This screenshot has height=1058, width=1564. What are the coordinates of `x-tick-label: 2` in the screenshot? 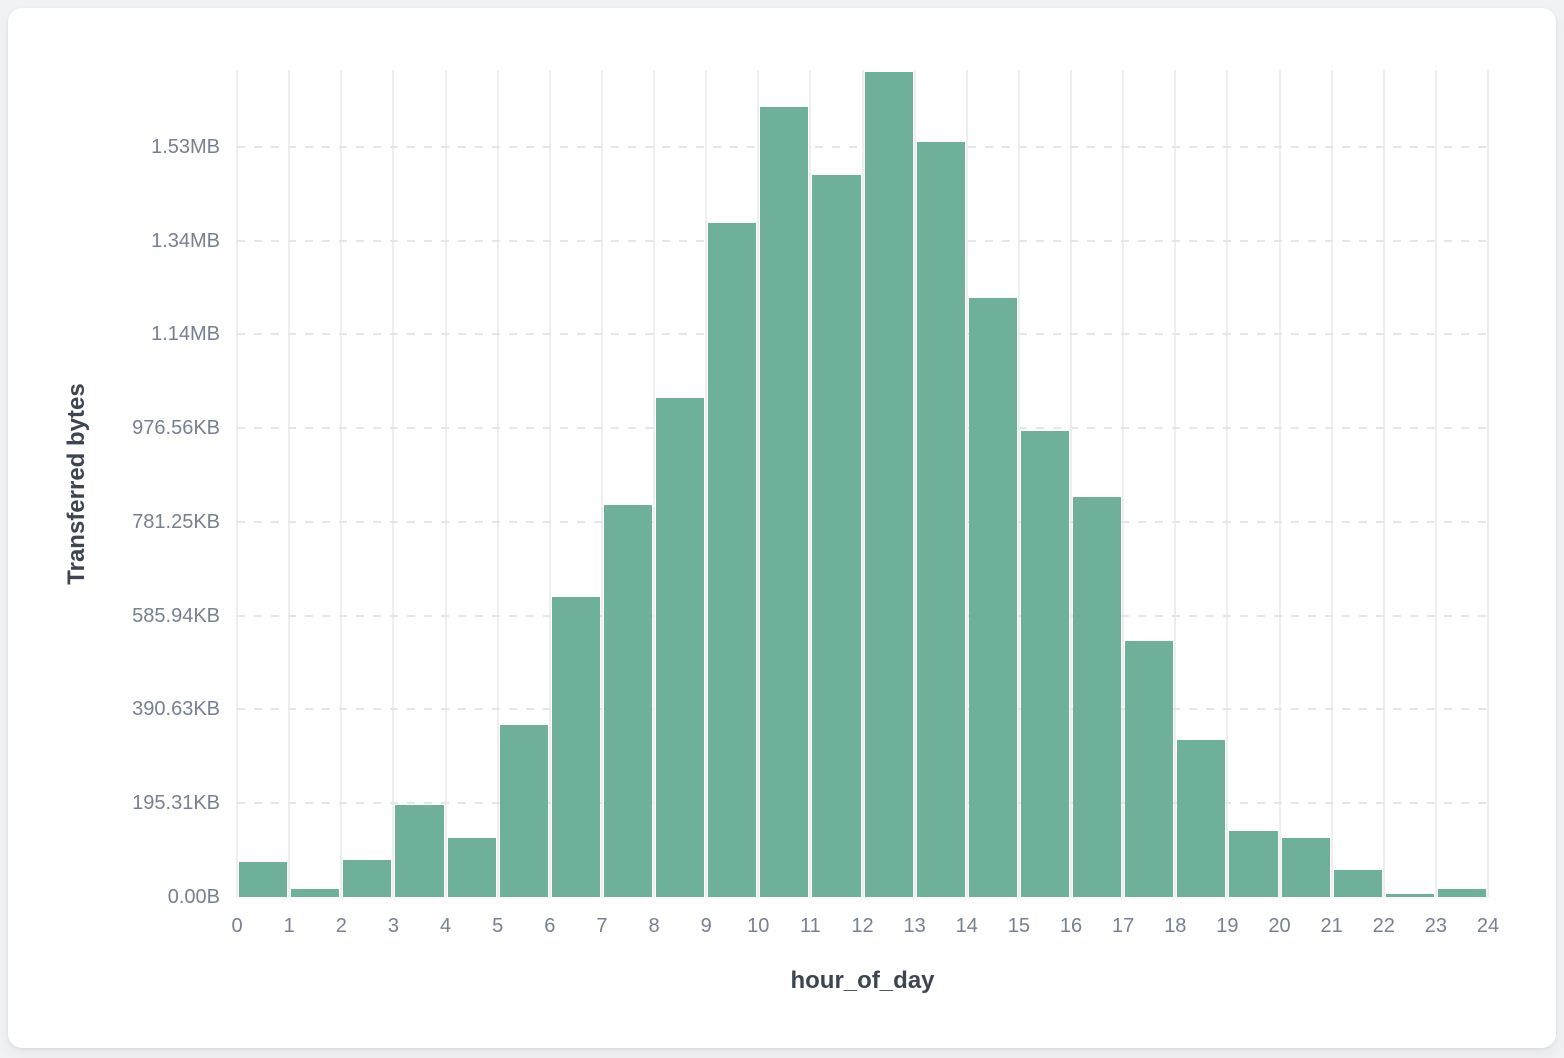 It's located at (341, 926).